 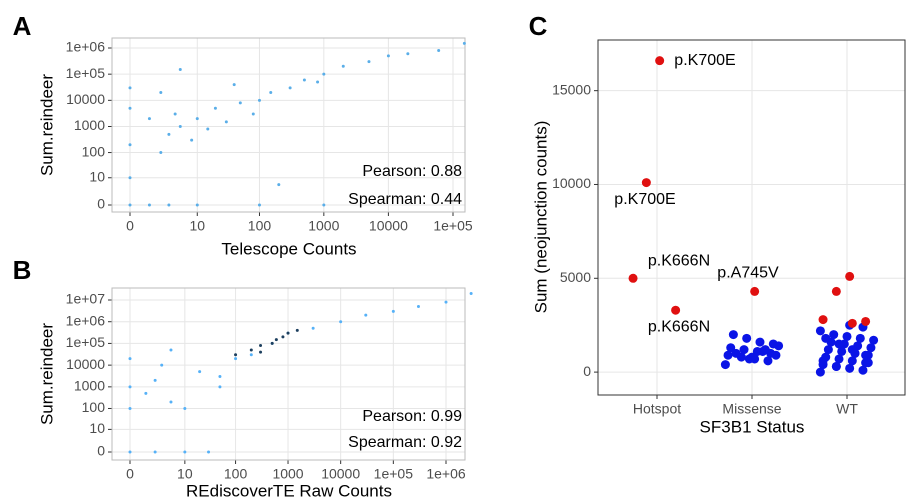 What do you see at coordinates (394, 474) in the screenshot?
I see `x-tick-label: 1e+05` at bounding box center [394, 474].